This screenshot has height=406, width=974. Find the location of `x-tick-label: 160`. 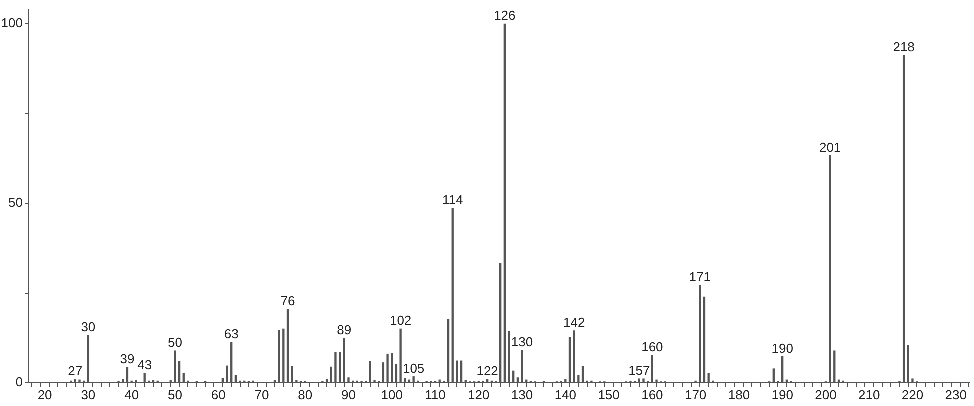

x-tick-label: 160 is located at coordinates (653, 394).